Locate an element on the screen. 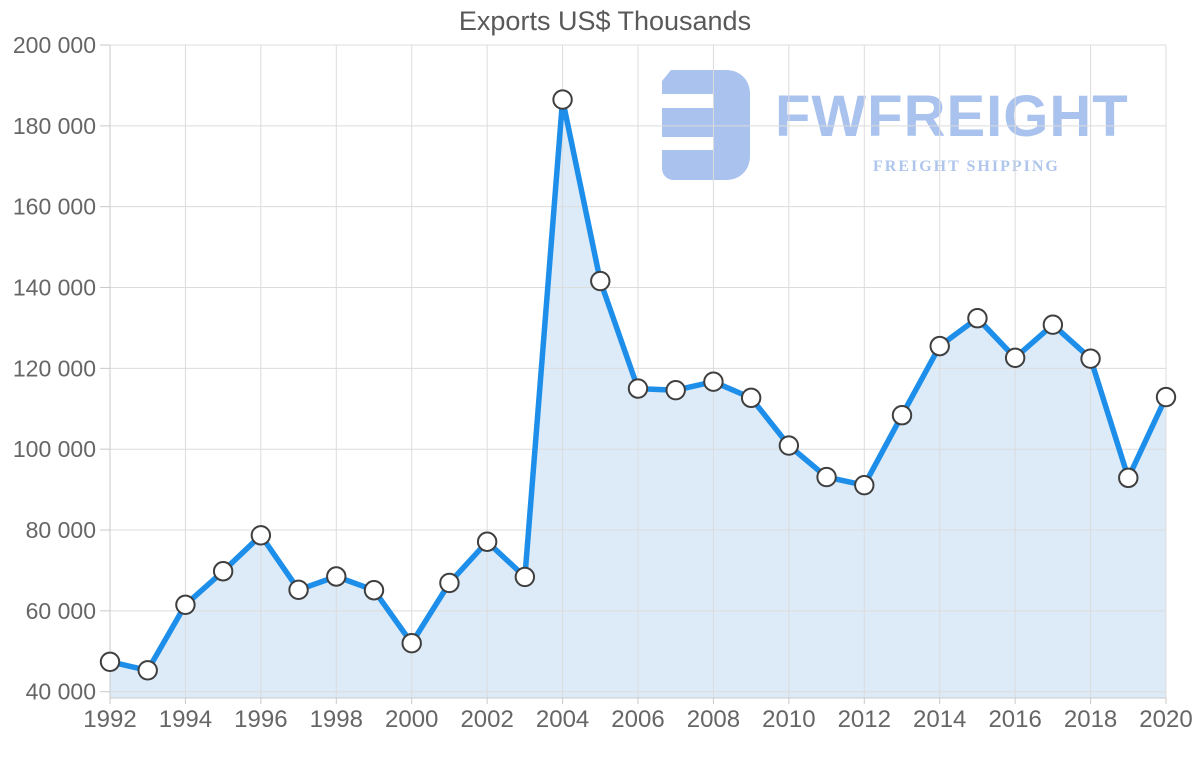 This screenshot has height=763, width=1200. y-tick-label: 60 000 is located at coordinates (61, 611).